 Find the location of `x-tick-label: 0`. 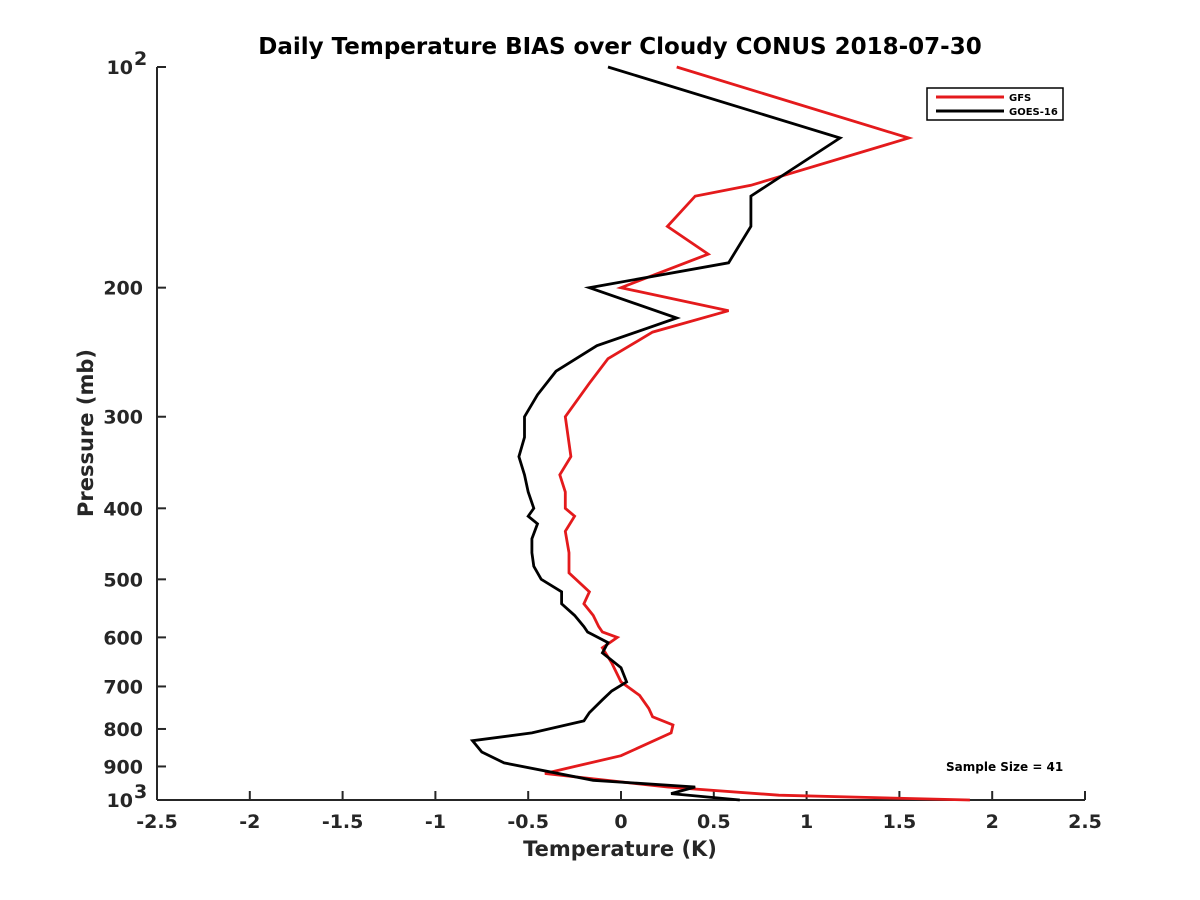

x-tick-label: 0 is located at coordinates (620, 822).